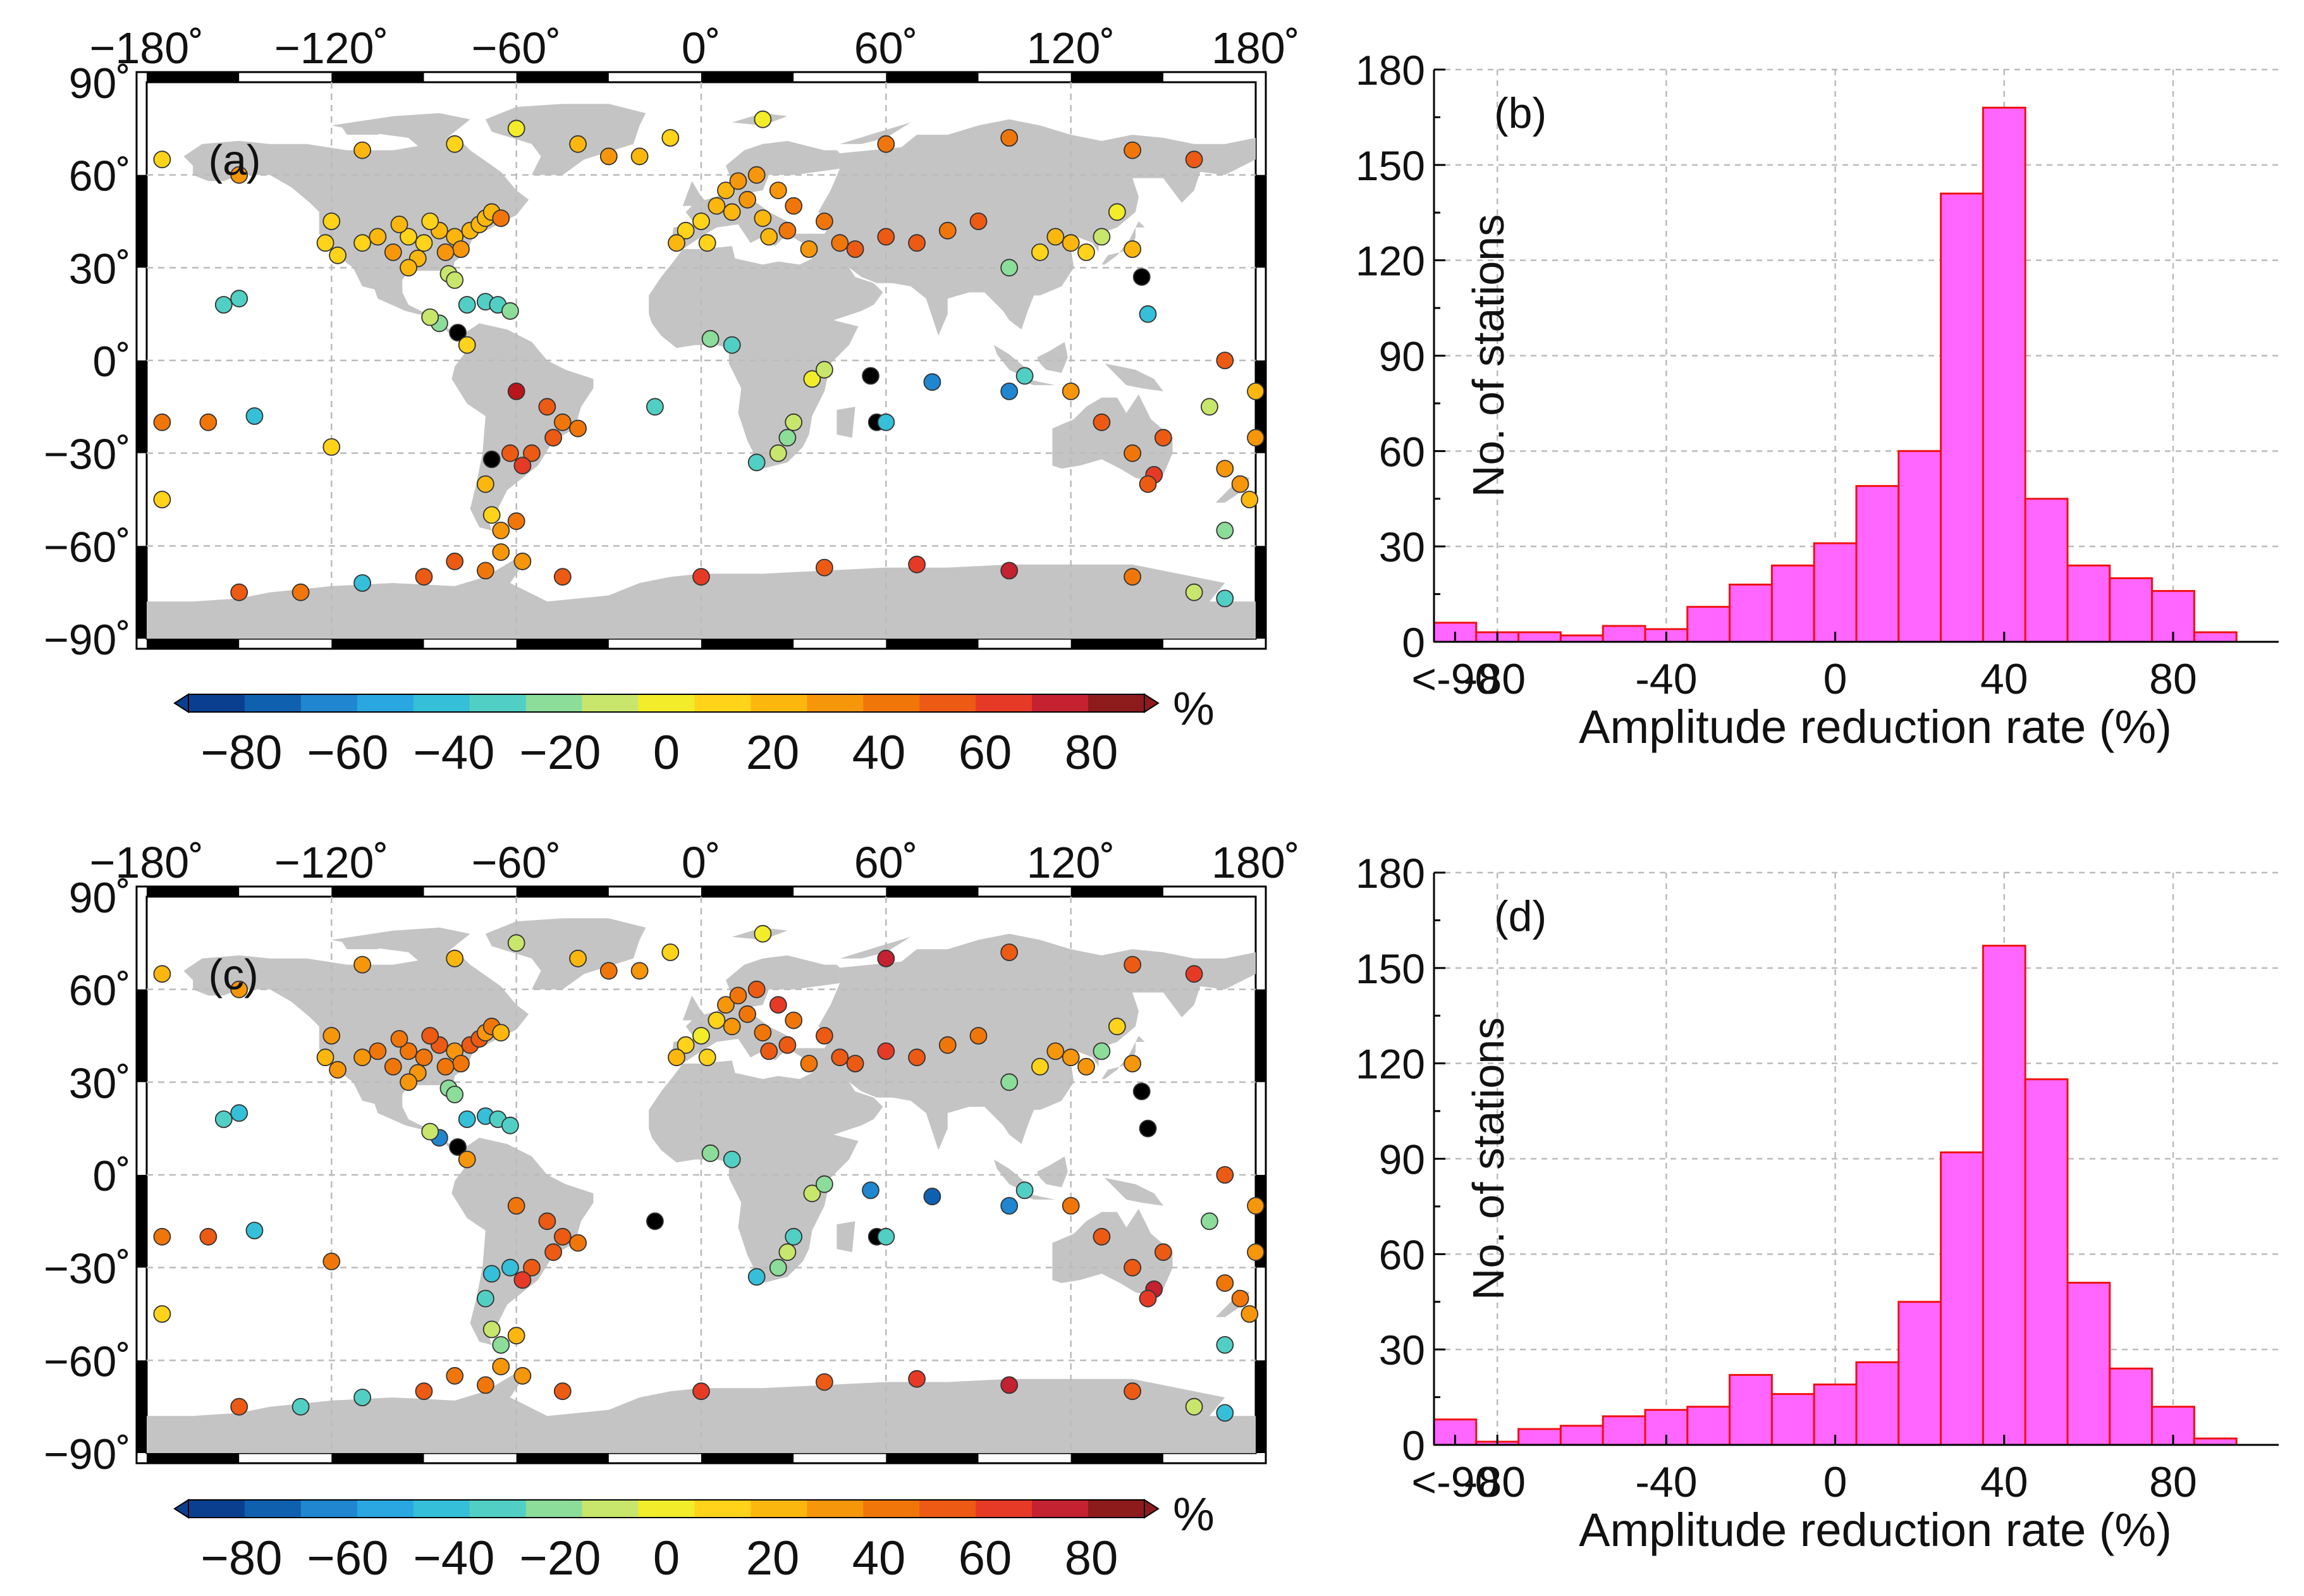 The width and height of the screenshot is (2304, 1596). I want to click on lon-tick-label: 120˚, so click(1071, 862).